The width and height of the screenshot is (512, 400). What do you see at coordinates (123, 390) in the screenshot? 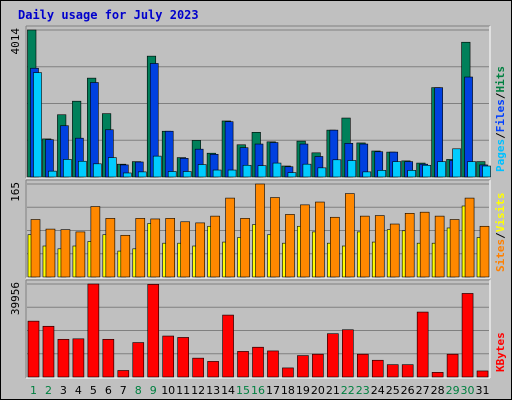
I see `x-tick-label-7: 7` at bounding box center [123, 390].